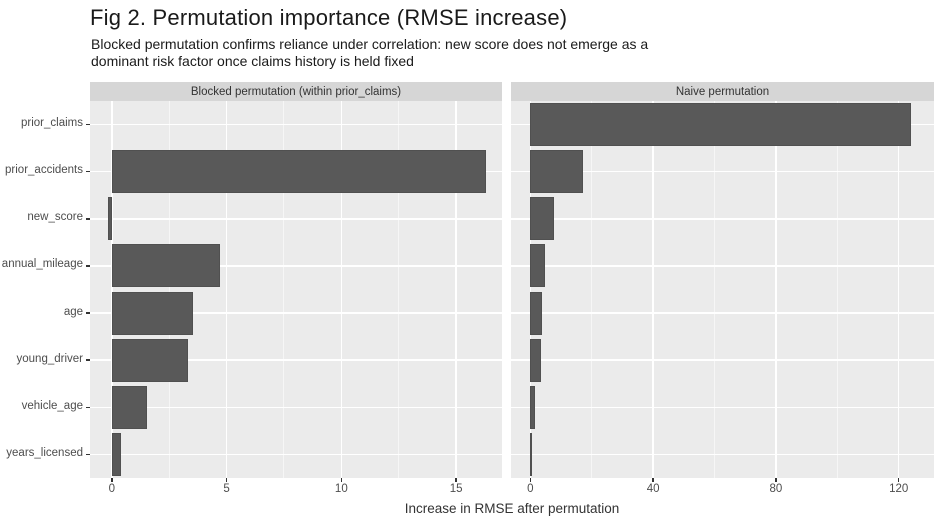 This screenshot has width=936, height=524. I want to click on y-axis-tick-annual_mileage, so click(88, 266).